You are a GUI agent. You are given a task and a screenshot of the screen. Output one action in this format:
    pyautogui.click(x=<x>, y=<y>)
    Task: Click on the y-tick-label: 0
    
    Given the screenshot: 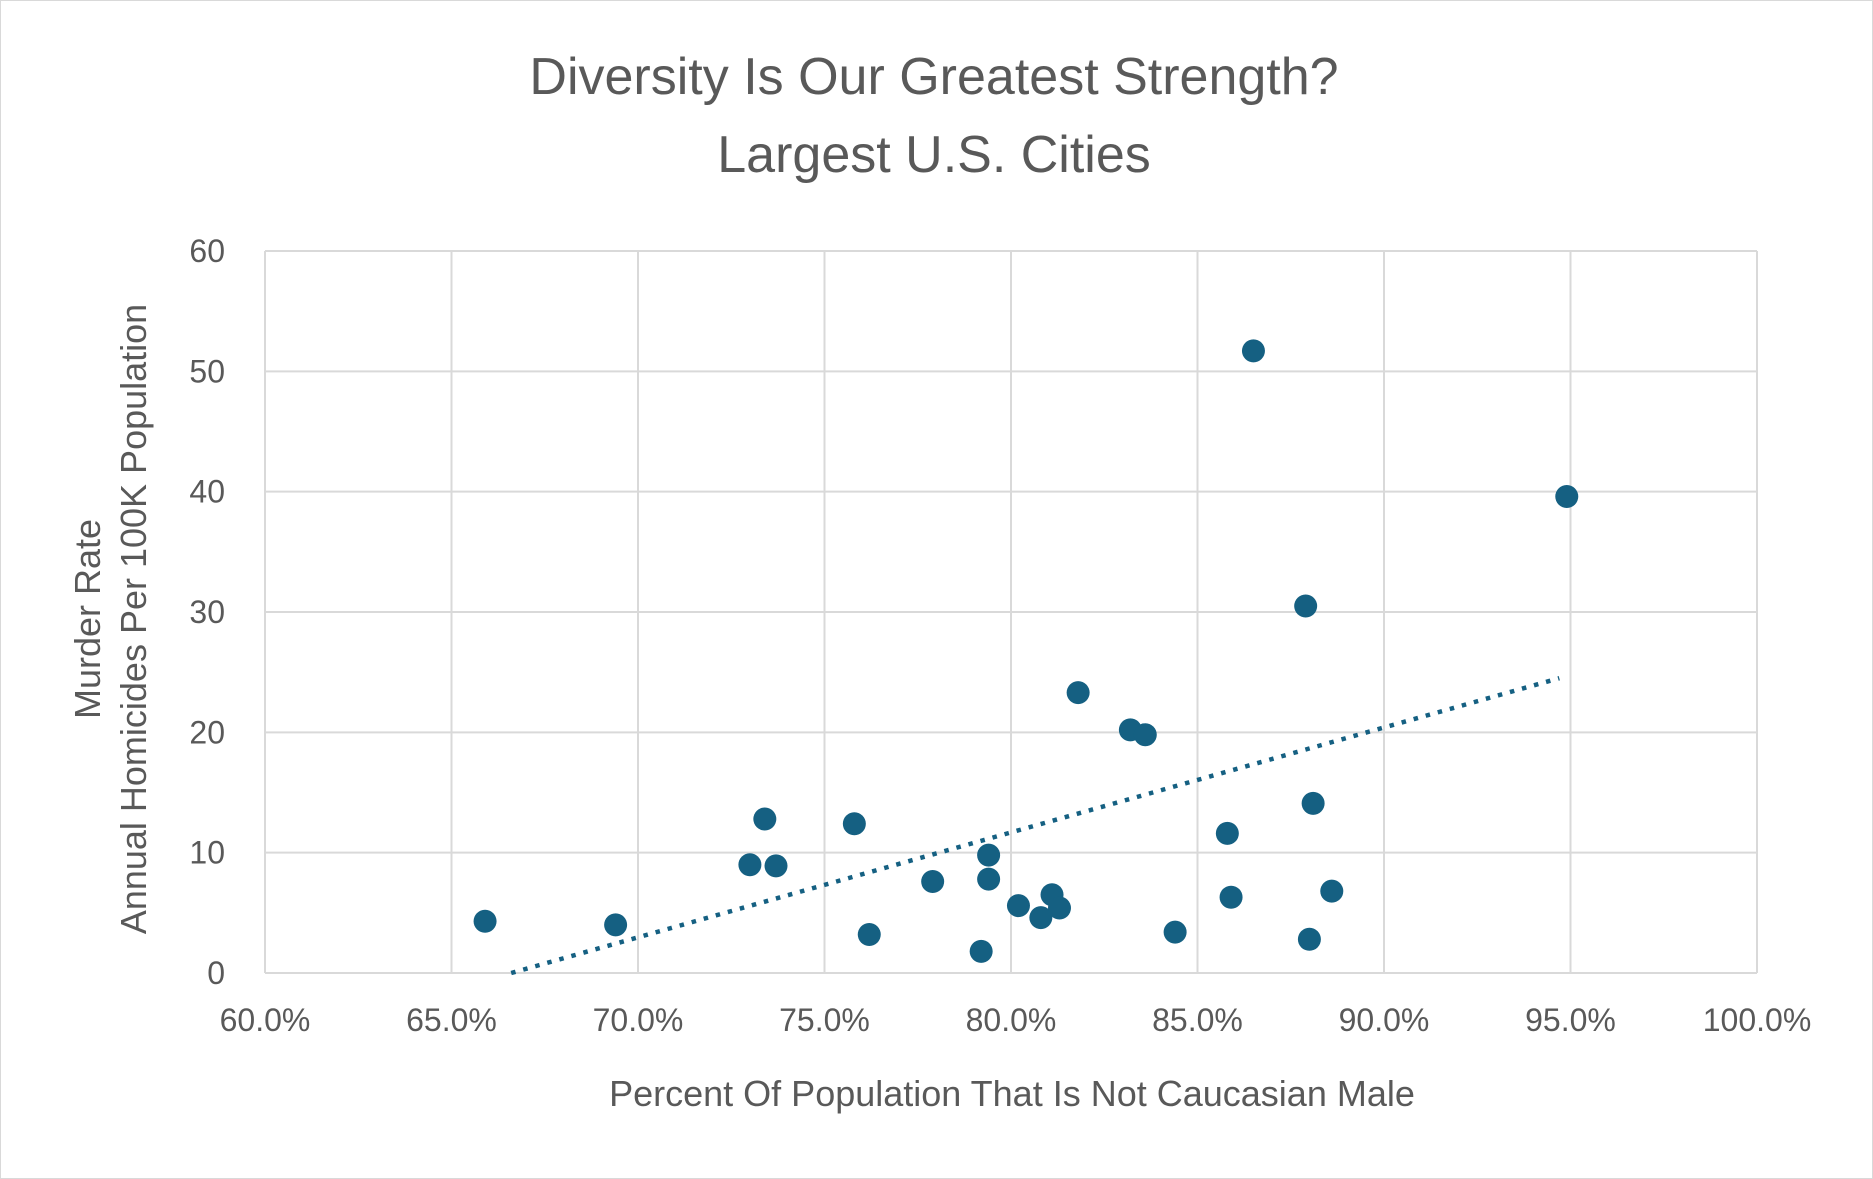 What is the action you would take?
    pyautogui.click(x=216, y=973)
    